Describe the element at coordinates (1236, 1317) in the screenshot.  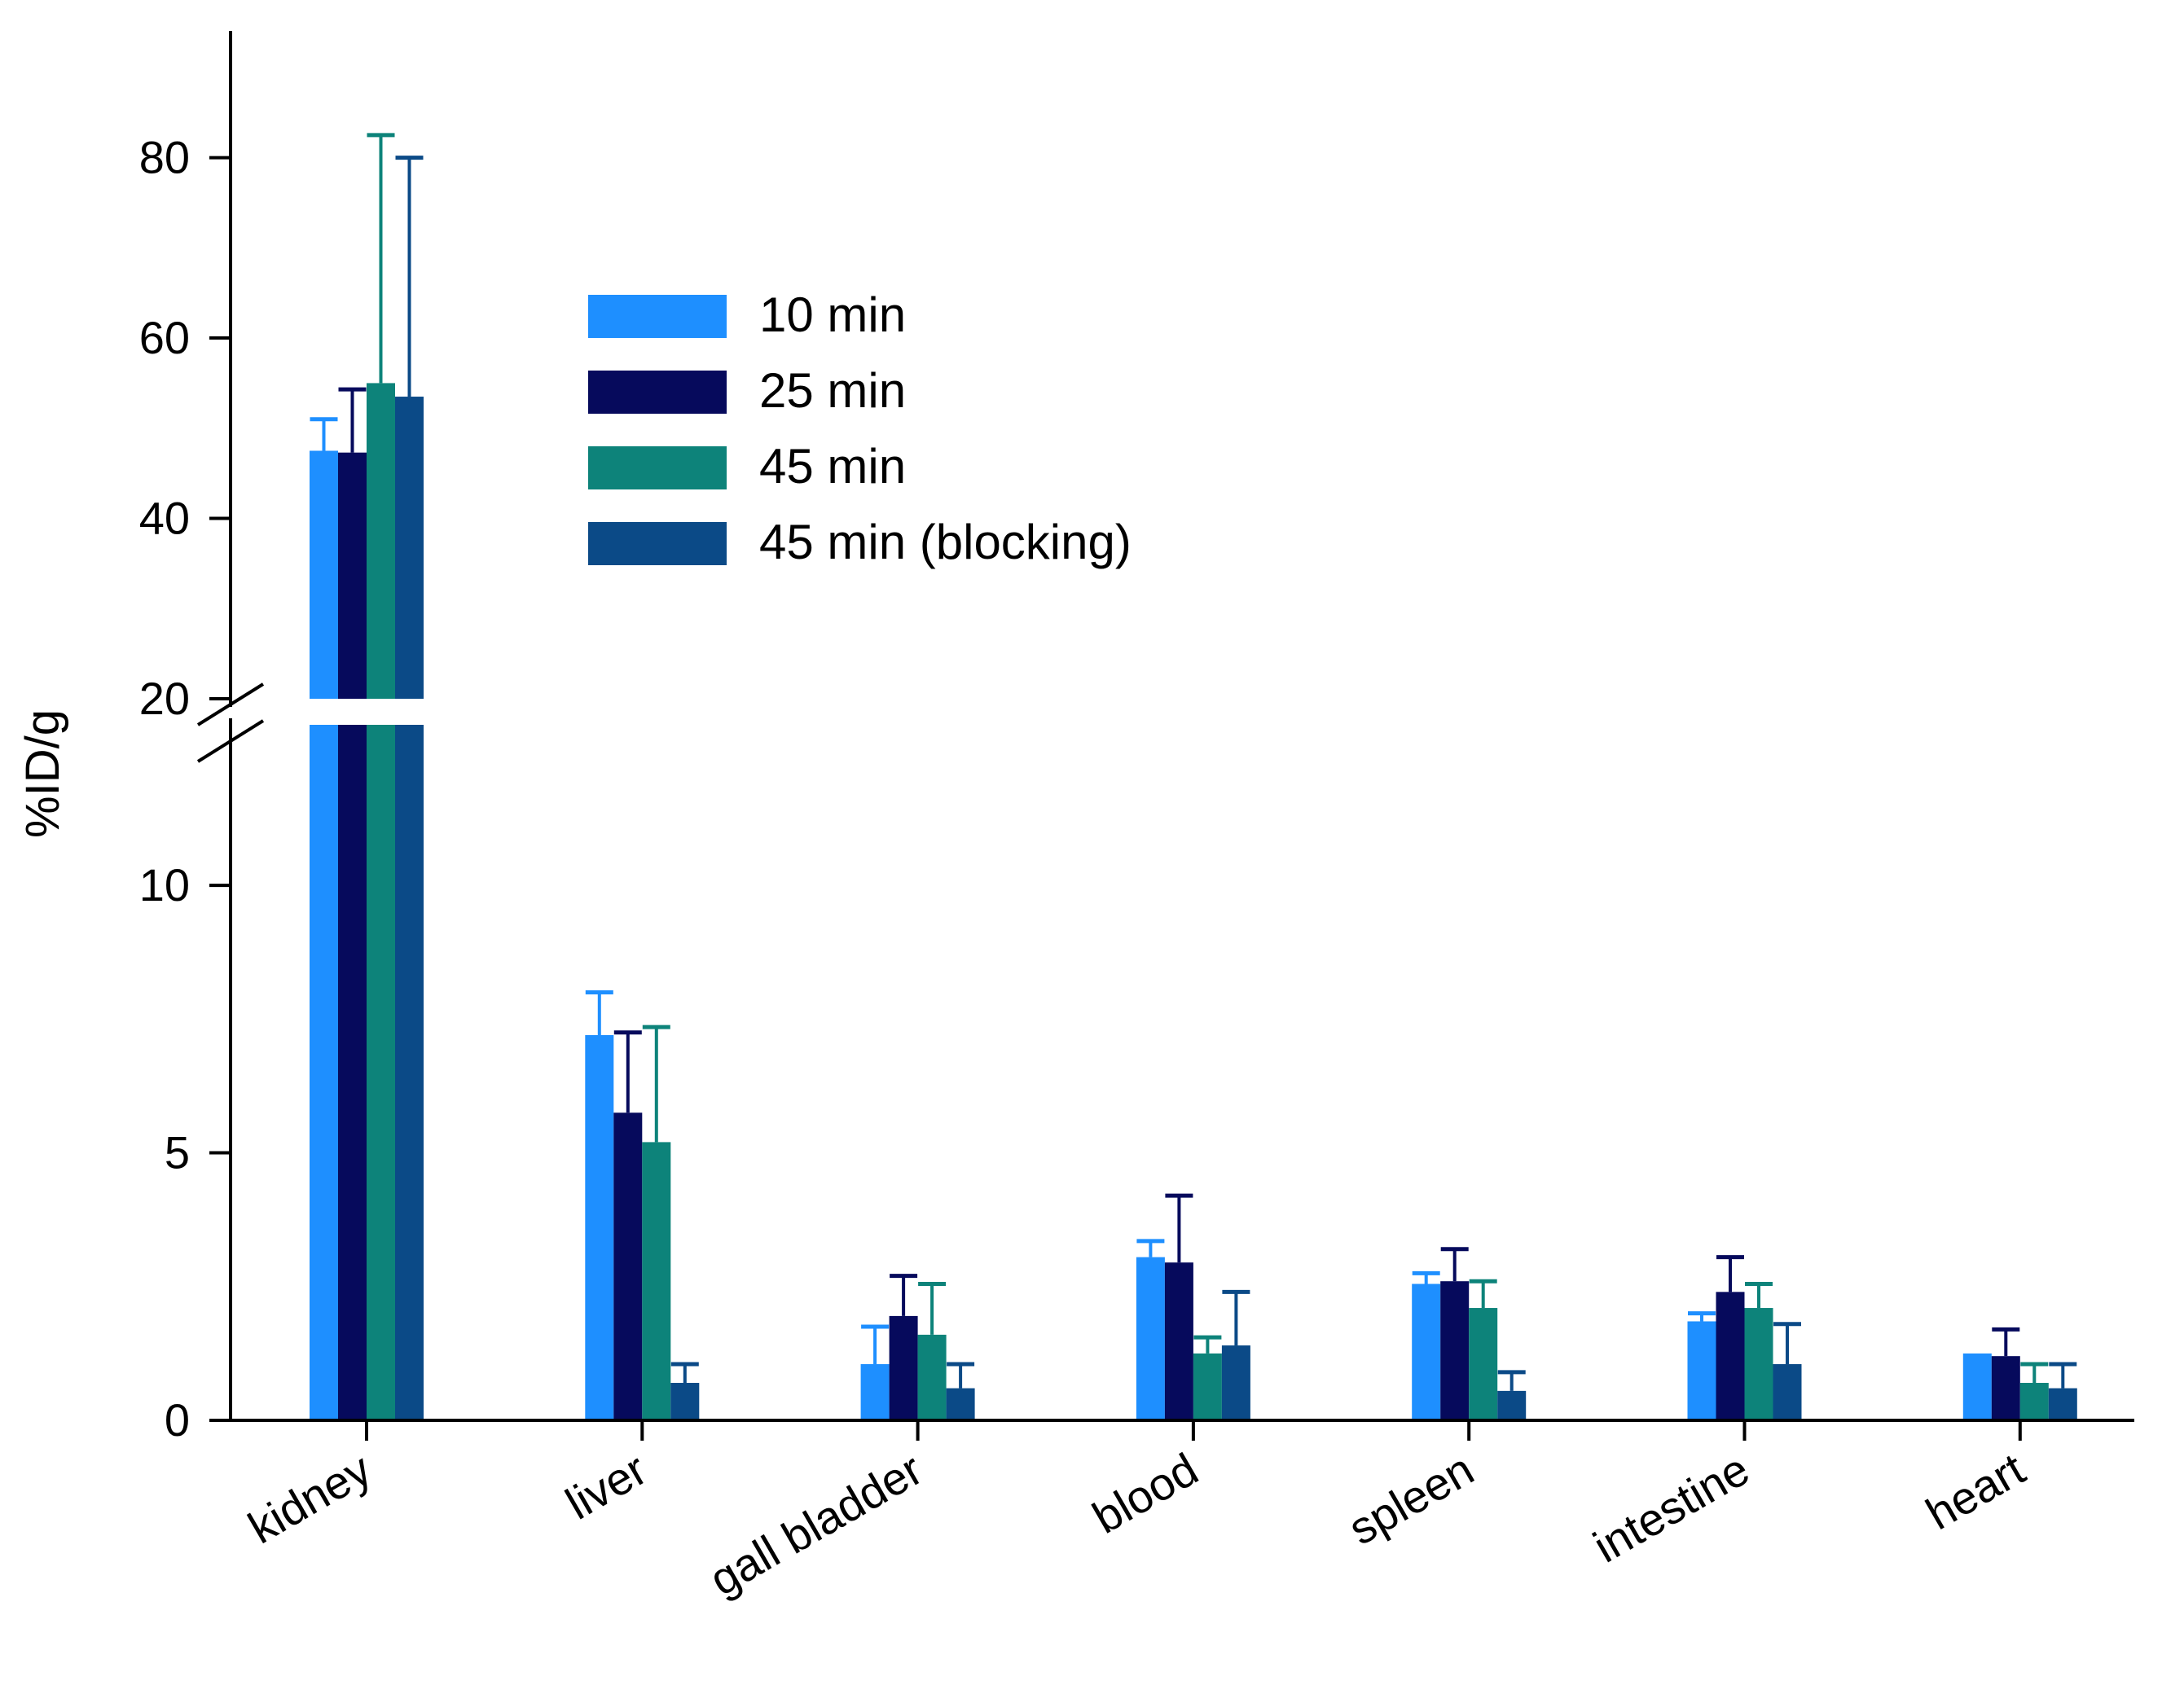
I see `errorbar-blood-s3` at that location.